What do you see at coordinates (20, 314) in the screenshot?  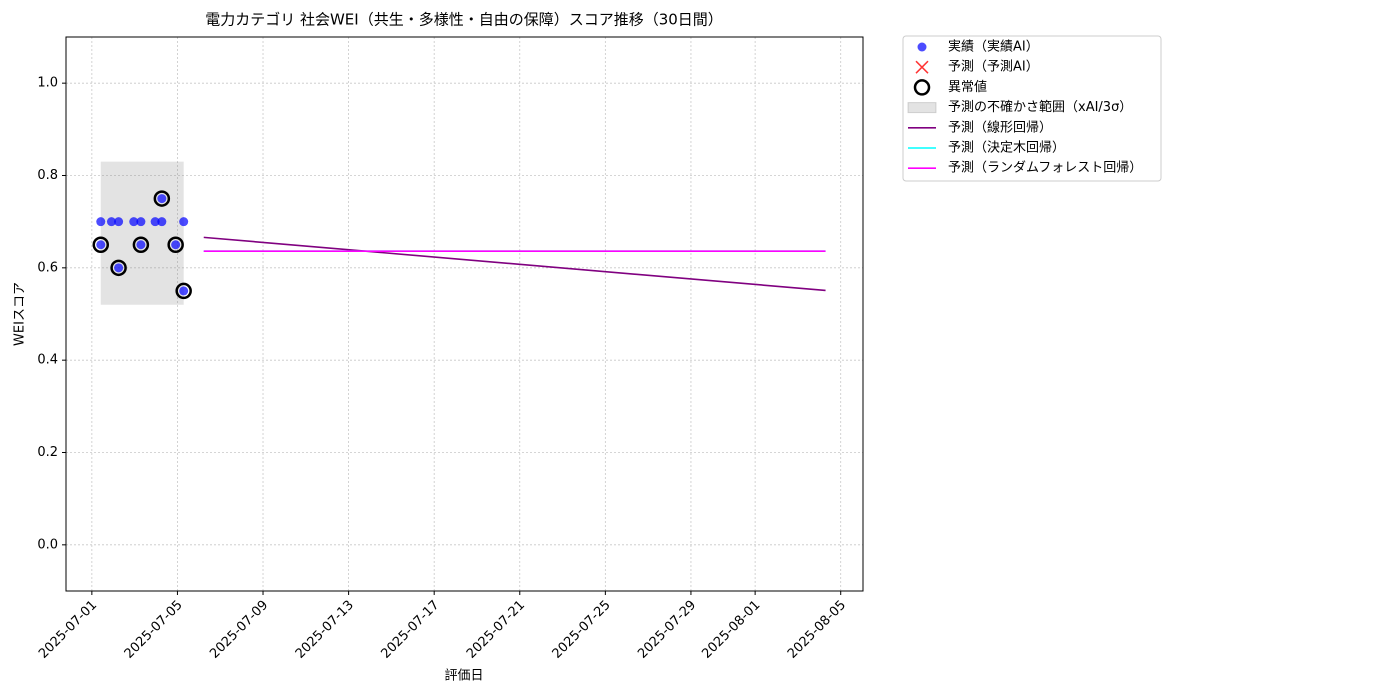 I see `y-axis-label: WEIスコア` at bounding box center [20, 314].